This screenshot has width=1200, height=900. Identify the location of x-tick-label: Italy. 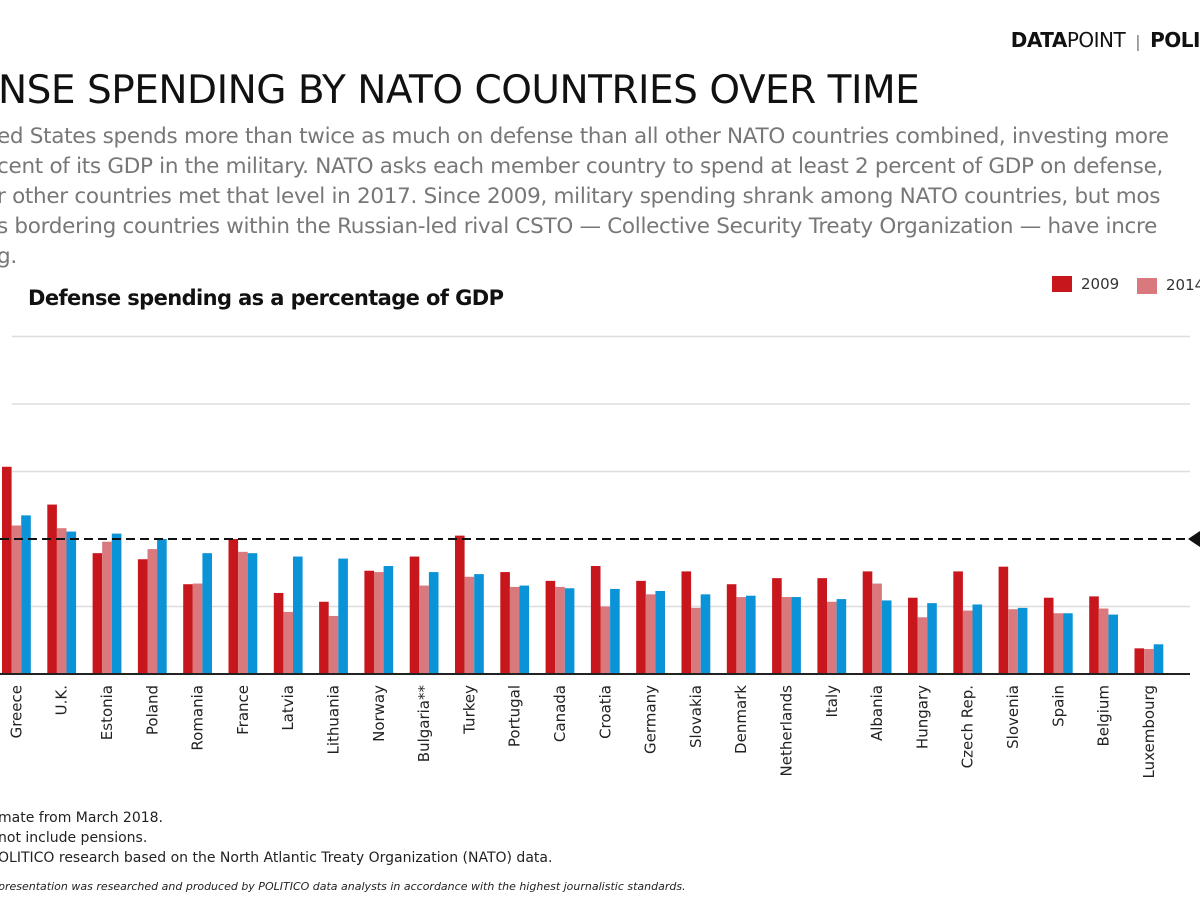
(832, 701).